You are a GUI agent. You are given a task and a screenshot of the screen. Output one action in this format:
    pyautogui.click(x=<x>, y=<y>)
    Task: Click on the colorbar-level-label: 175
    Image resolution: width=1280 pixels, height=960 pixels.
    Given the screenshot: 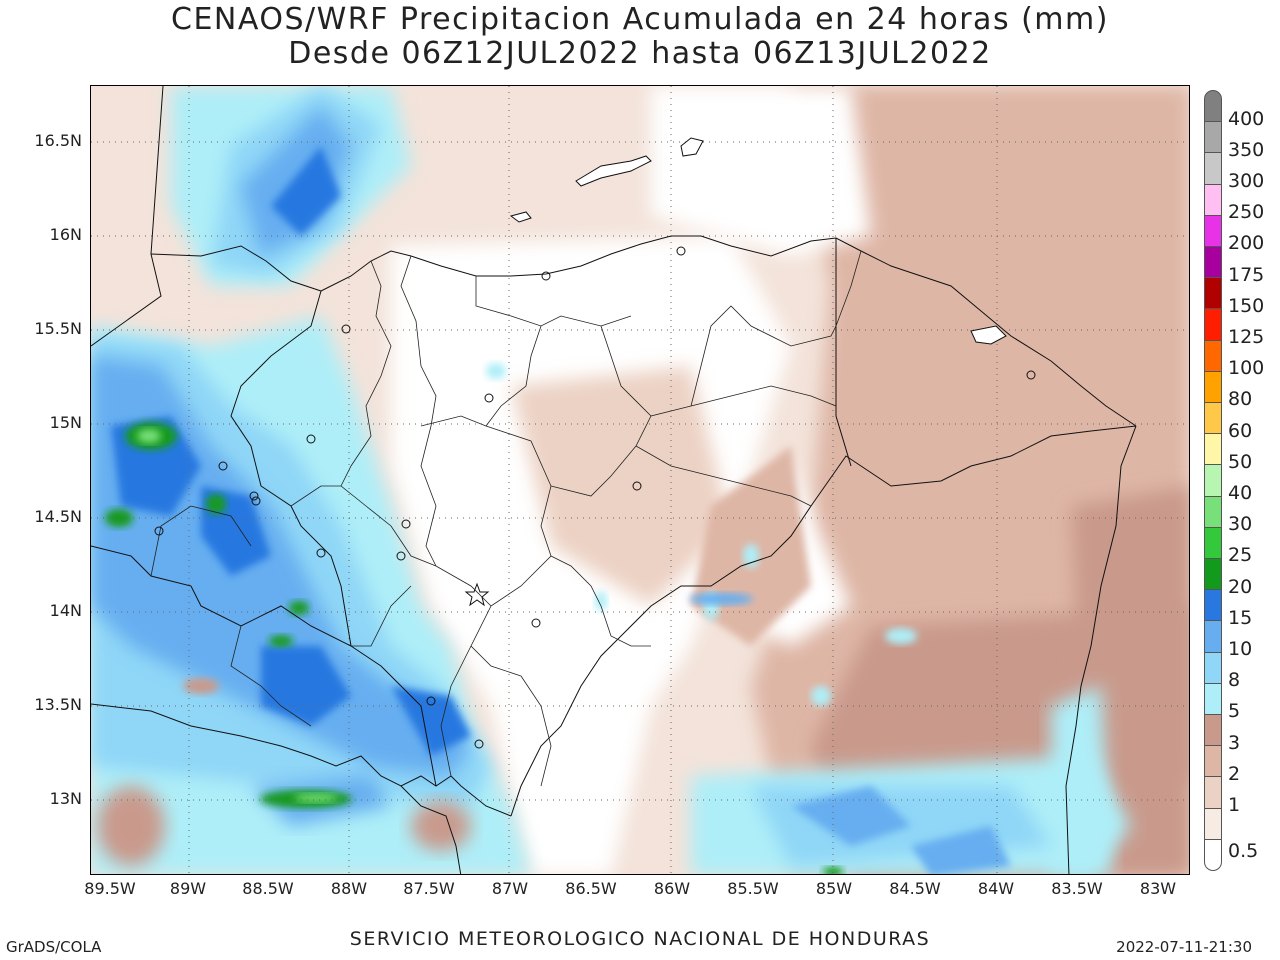 What is the action you would take?
    pyautogui.click(x=1246, y=274)
    